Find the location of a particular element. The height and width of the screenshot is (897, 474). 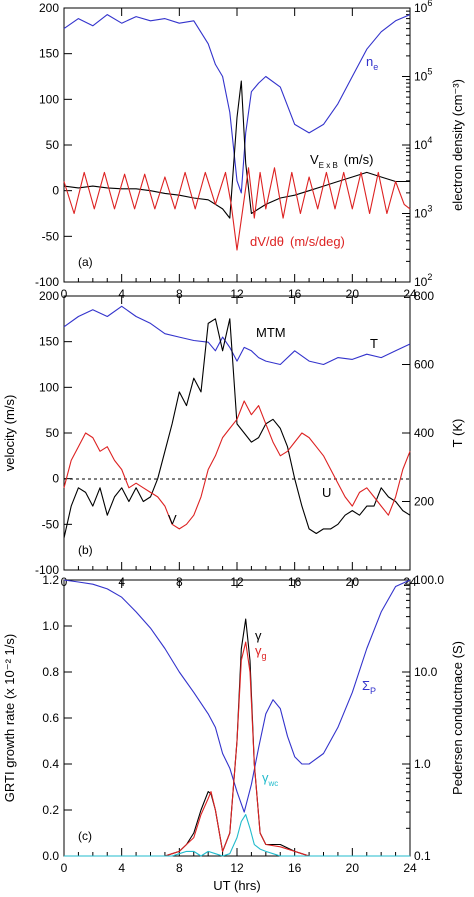

series-label-gamma-wc: γwc is located at coordinates (270, 779).